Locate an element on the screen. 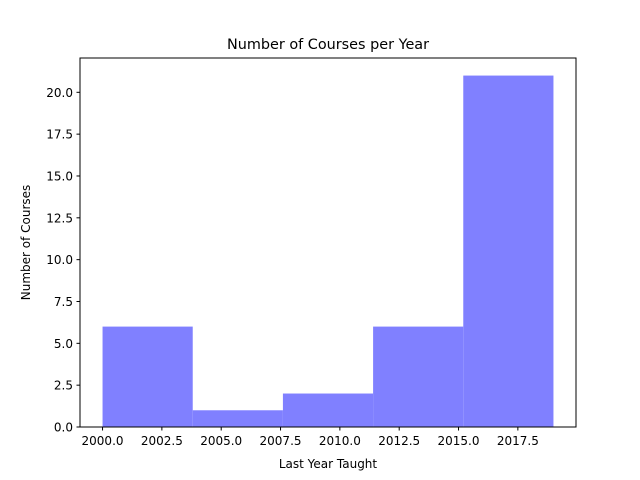 This screenshot has height=480, width=640. y-axis: 0.0 2.5 5.0 7.5 10.0 12.5 15.0 17.5 20.0 is located at coordinates (63, 260).